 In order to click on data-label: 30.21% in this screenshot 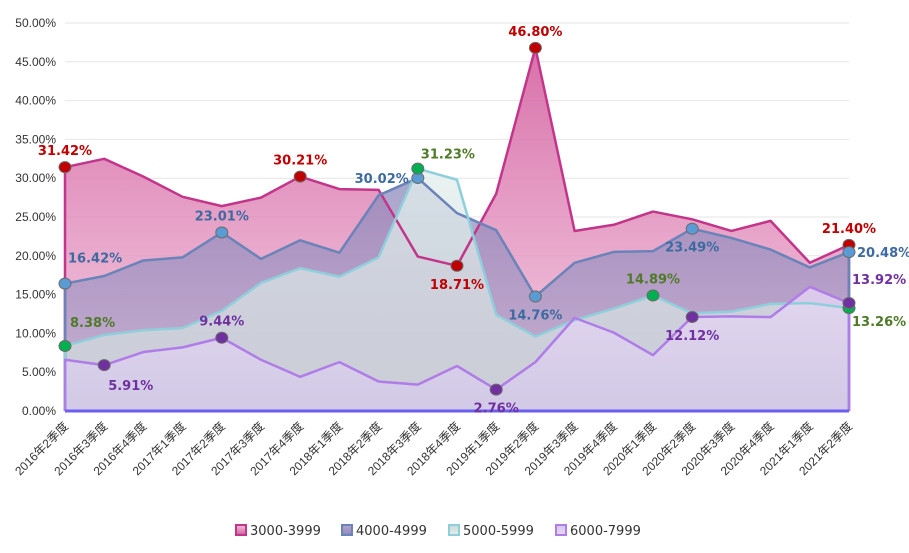, I will do `click(300, 161)`.